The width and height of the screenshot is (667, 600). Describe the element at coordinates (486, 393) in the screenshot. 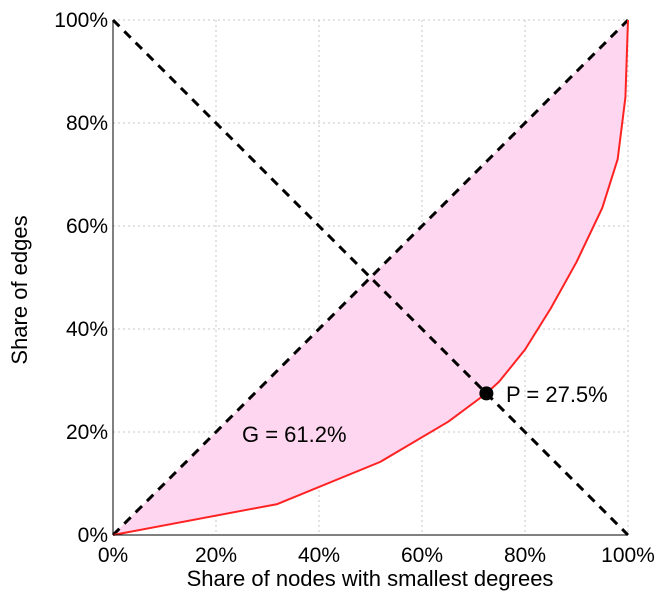

I see `intersection-point` at that location.